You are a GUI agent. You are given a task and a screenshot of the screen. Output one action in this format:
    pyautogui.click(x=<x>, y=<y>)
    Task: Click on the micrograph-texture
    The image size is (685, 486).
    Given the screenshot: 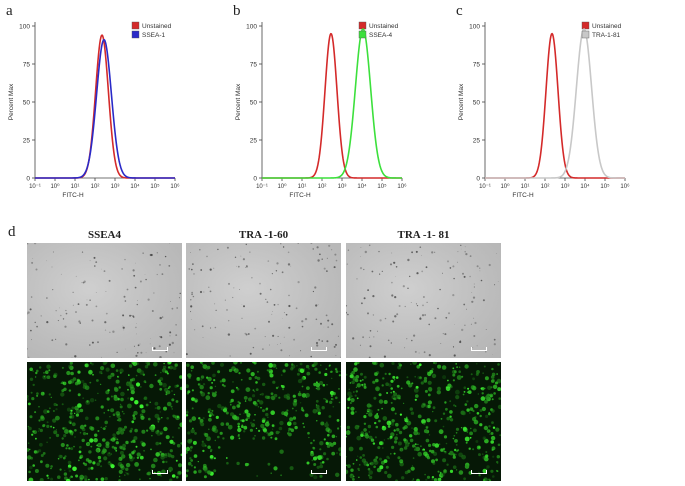 What is the action you would take?
    pyautogui.click(x=263, y=300)
    